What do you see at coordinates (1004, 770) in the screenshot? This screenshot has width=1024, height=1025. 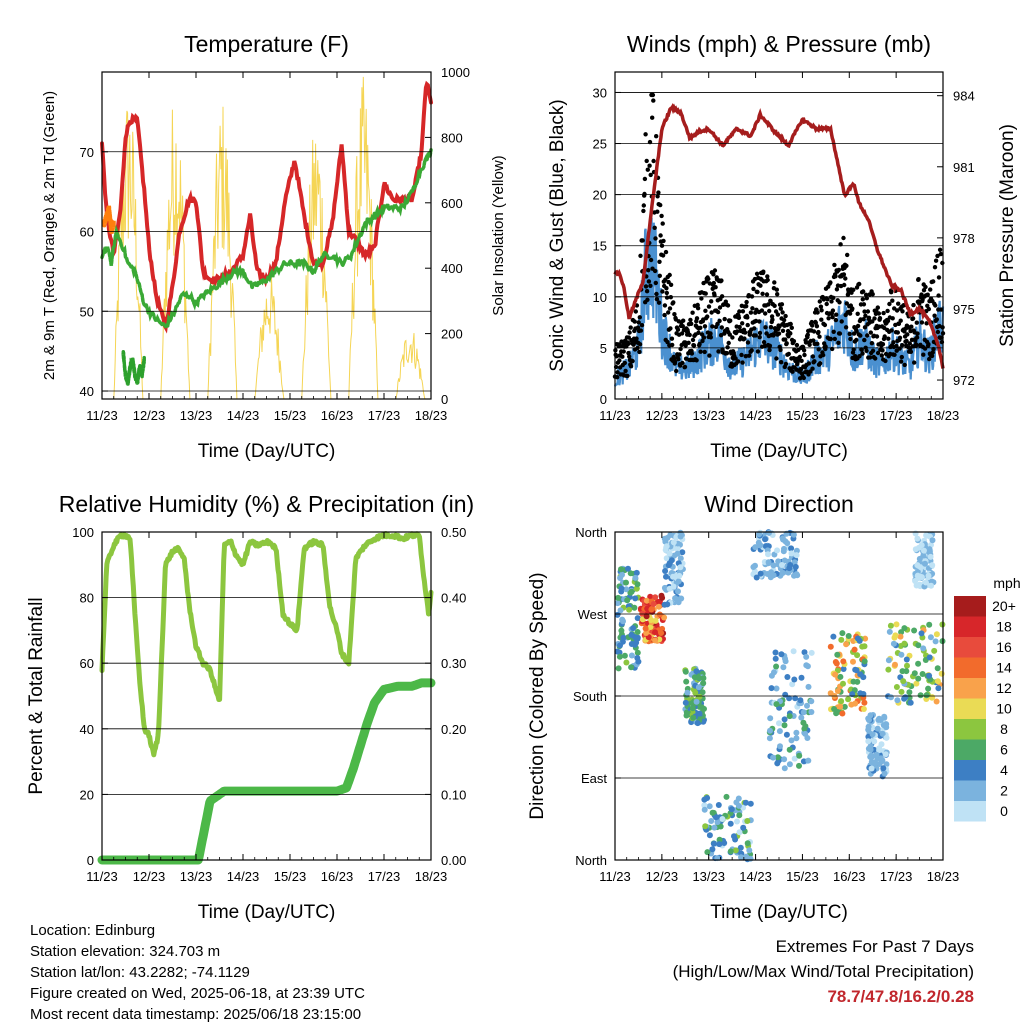 I see `legend-label: 4` at bounding box center [1004, 770].